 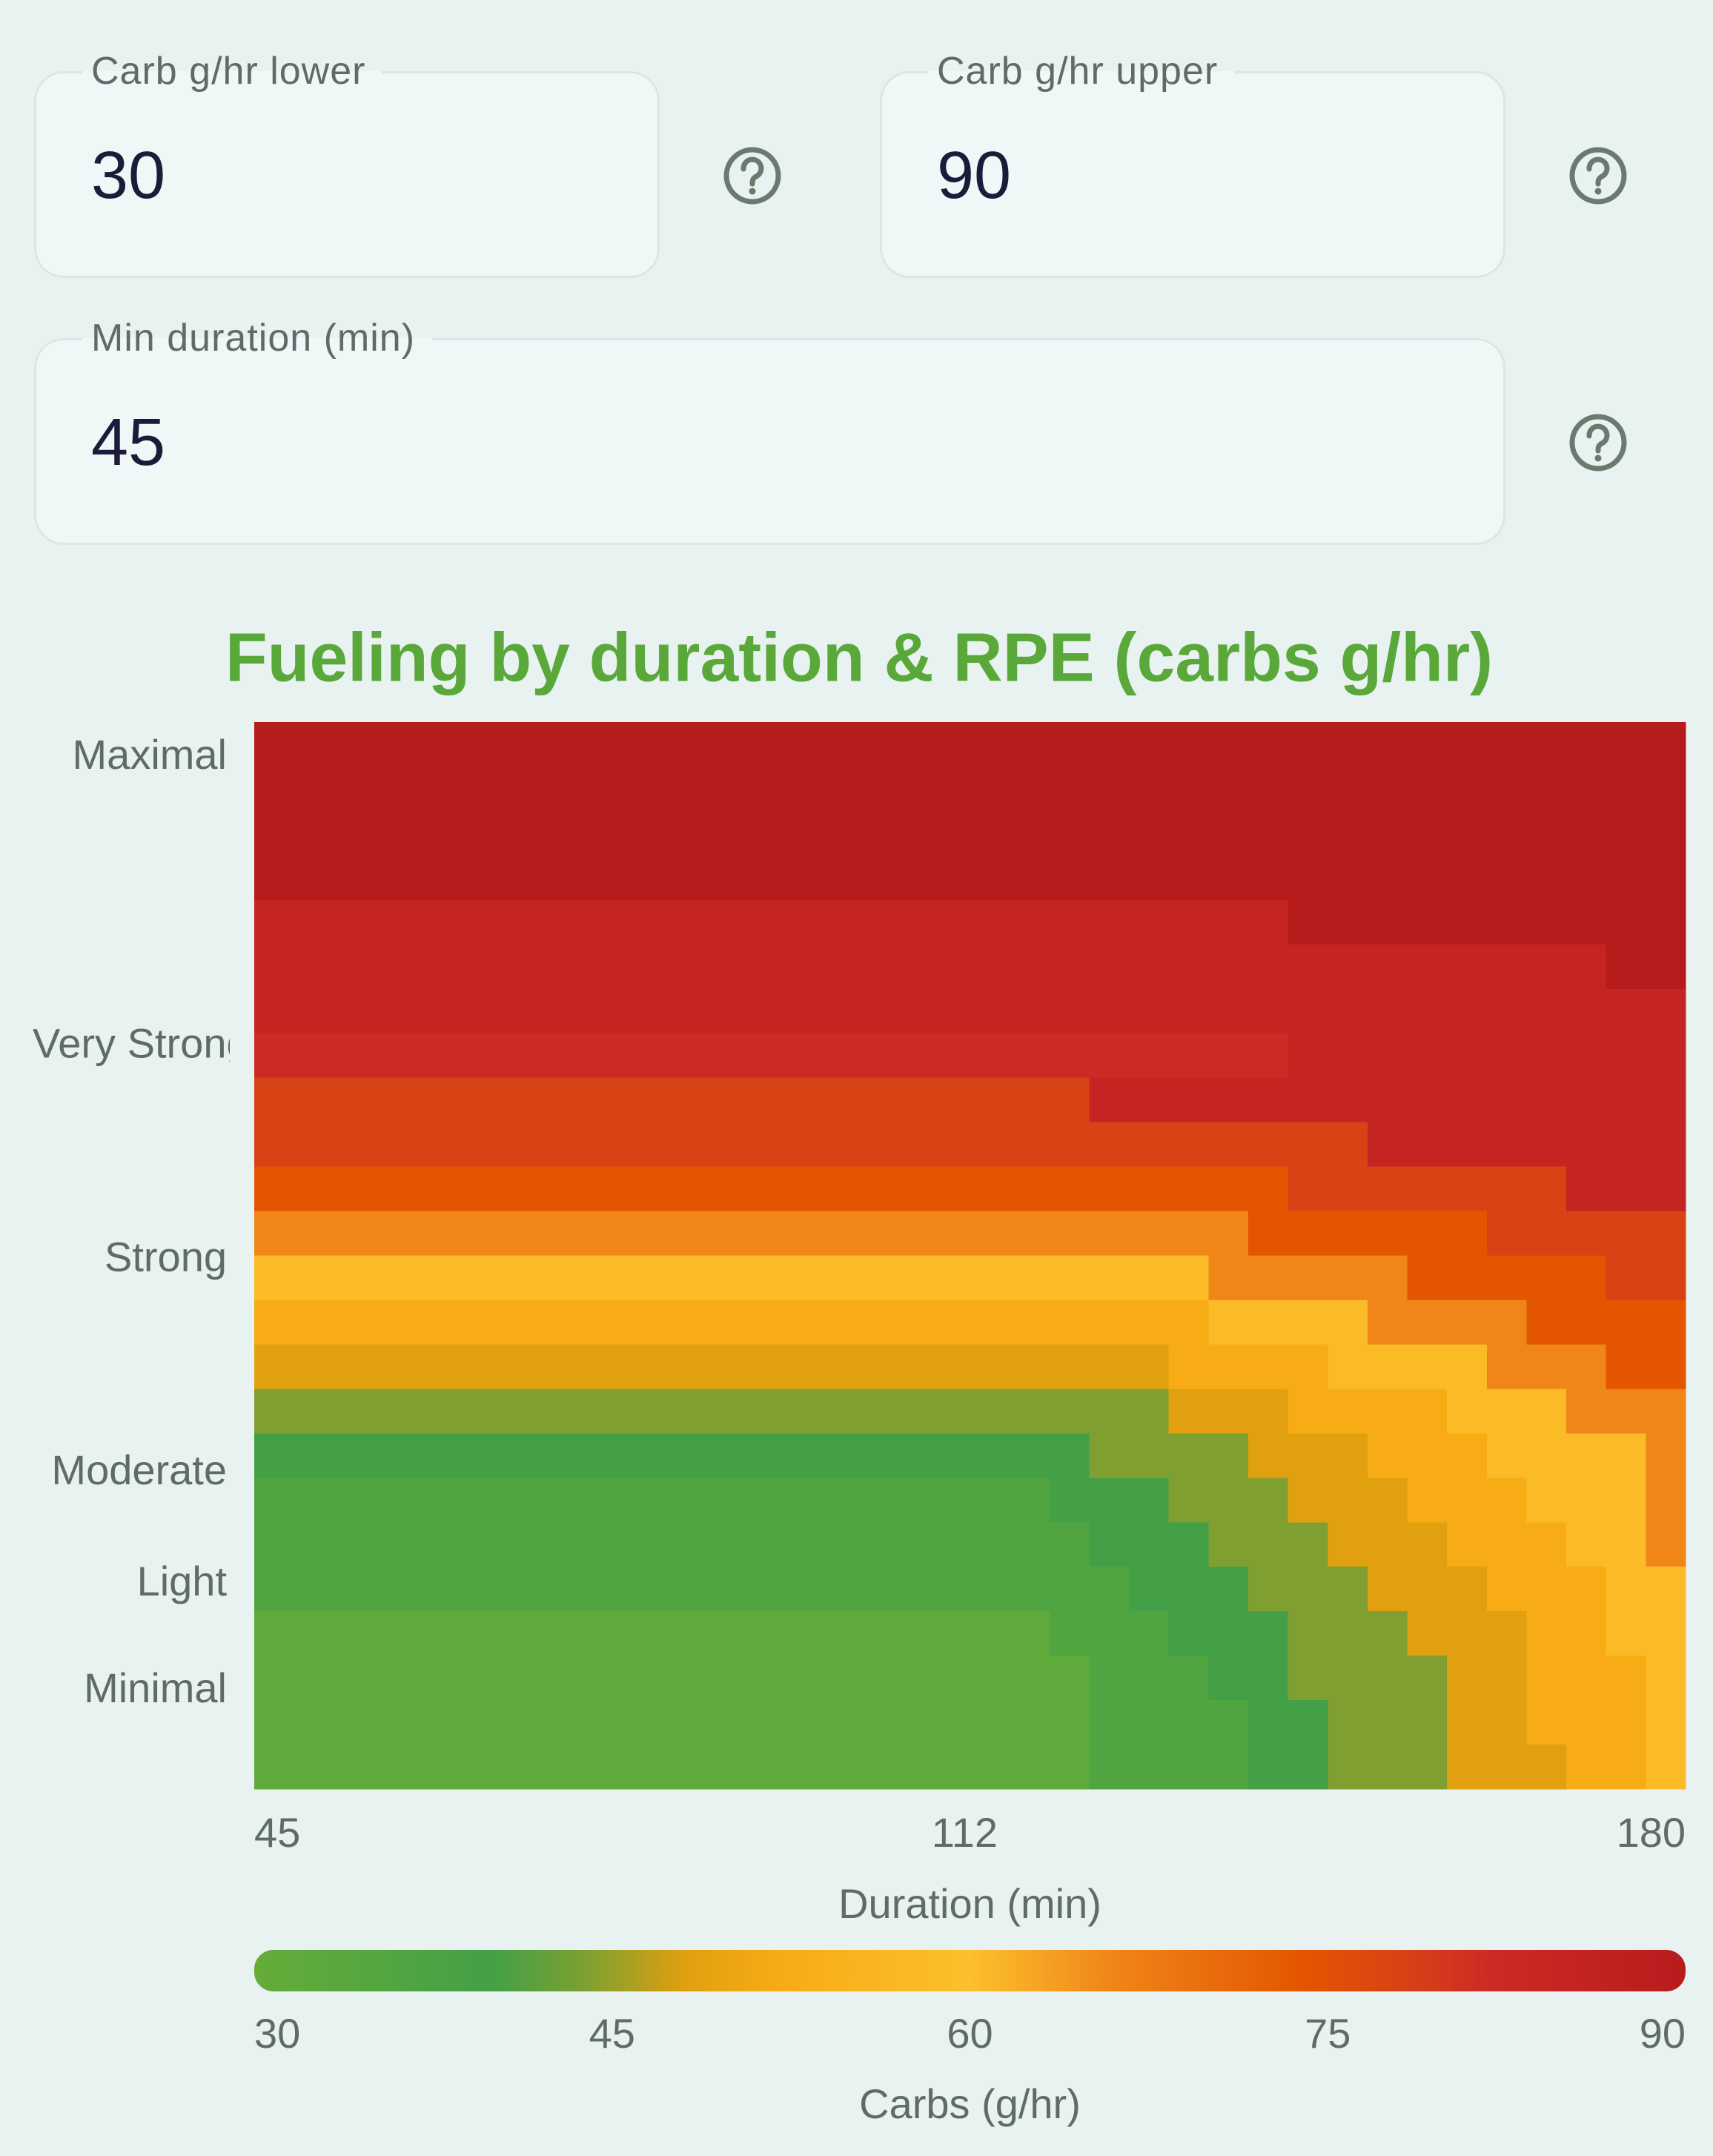 What do you see at coordinates (974, 176) in the screenshot?
I see `field-value: 90` at bounding box center [974, 176].